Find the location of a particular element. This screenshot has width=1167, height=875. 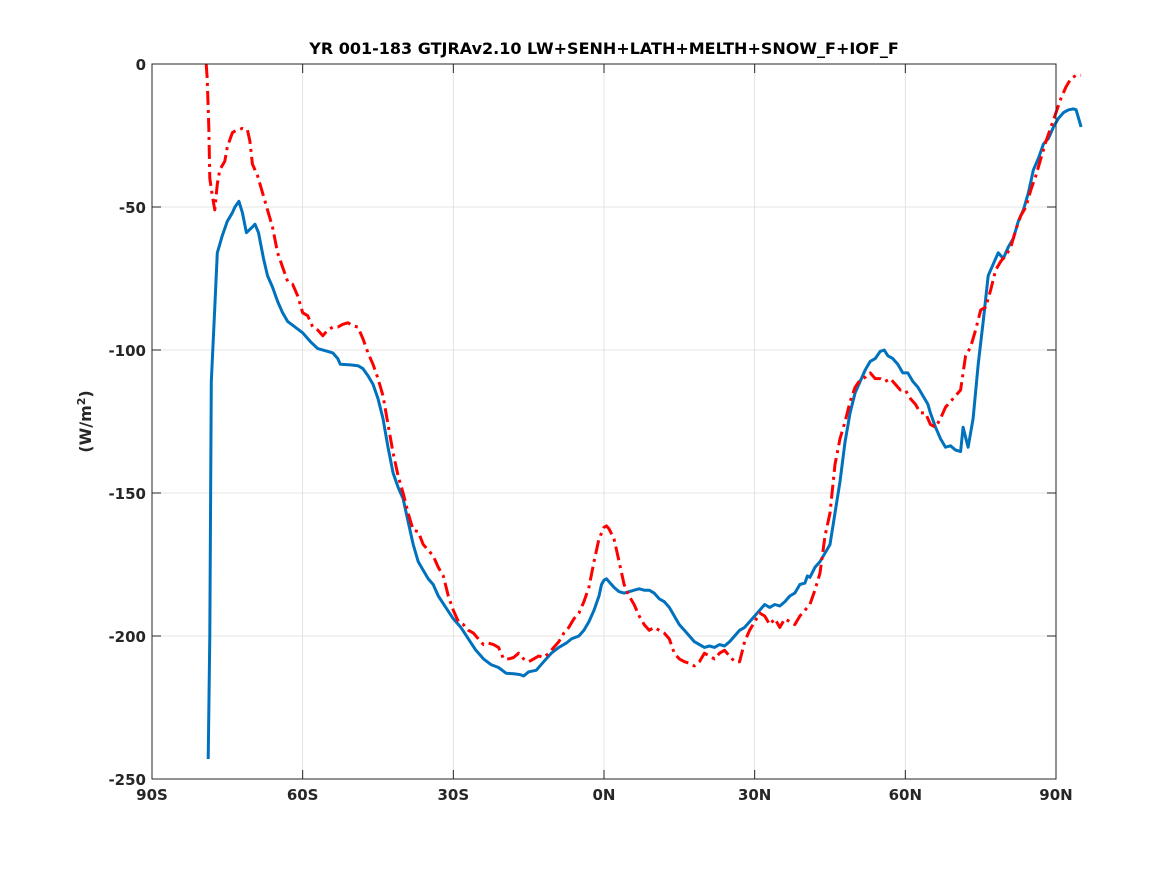

y-axis-label: (W/m2) is located at coordinates (85, 421).